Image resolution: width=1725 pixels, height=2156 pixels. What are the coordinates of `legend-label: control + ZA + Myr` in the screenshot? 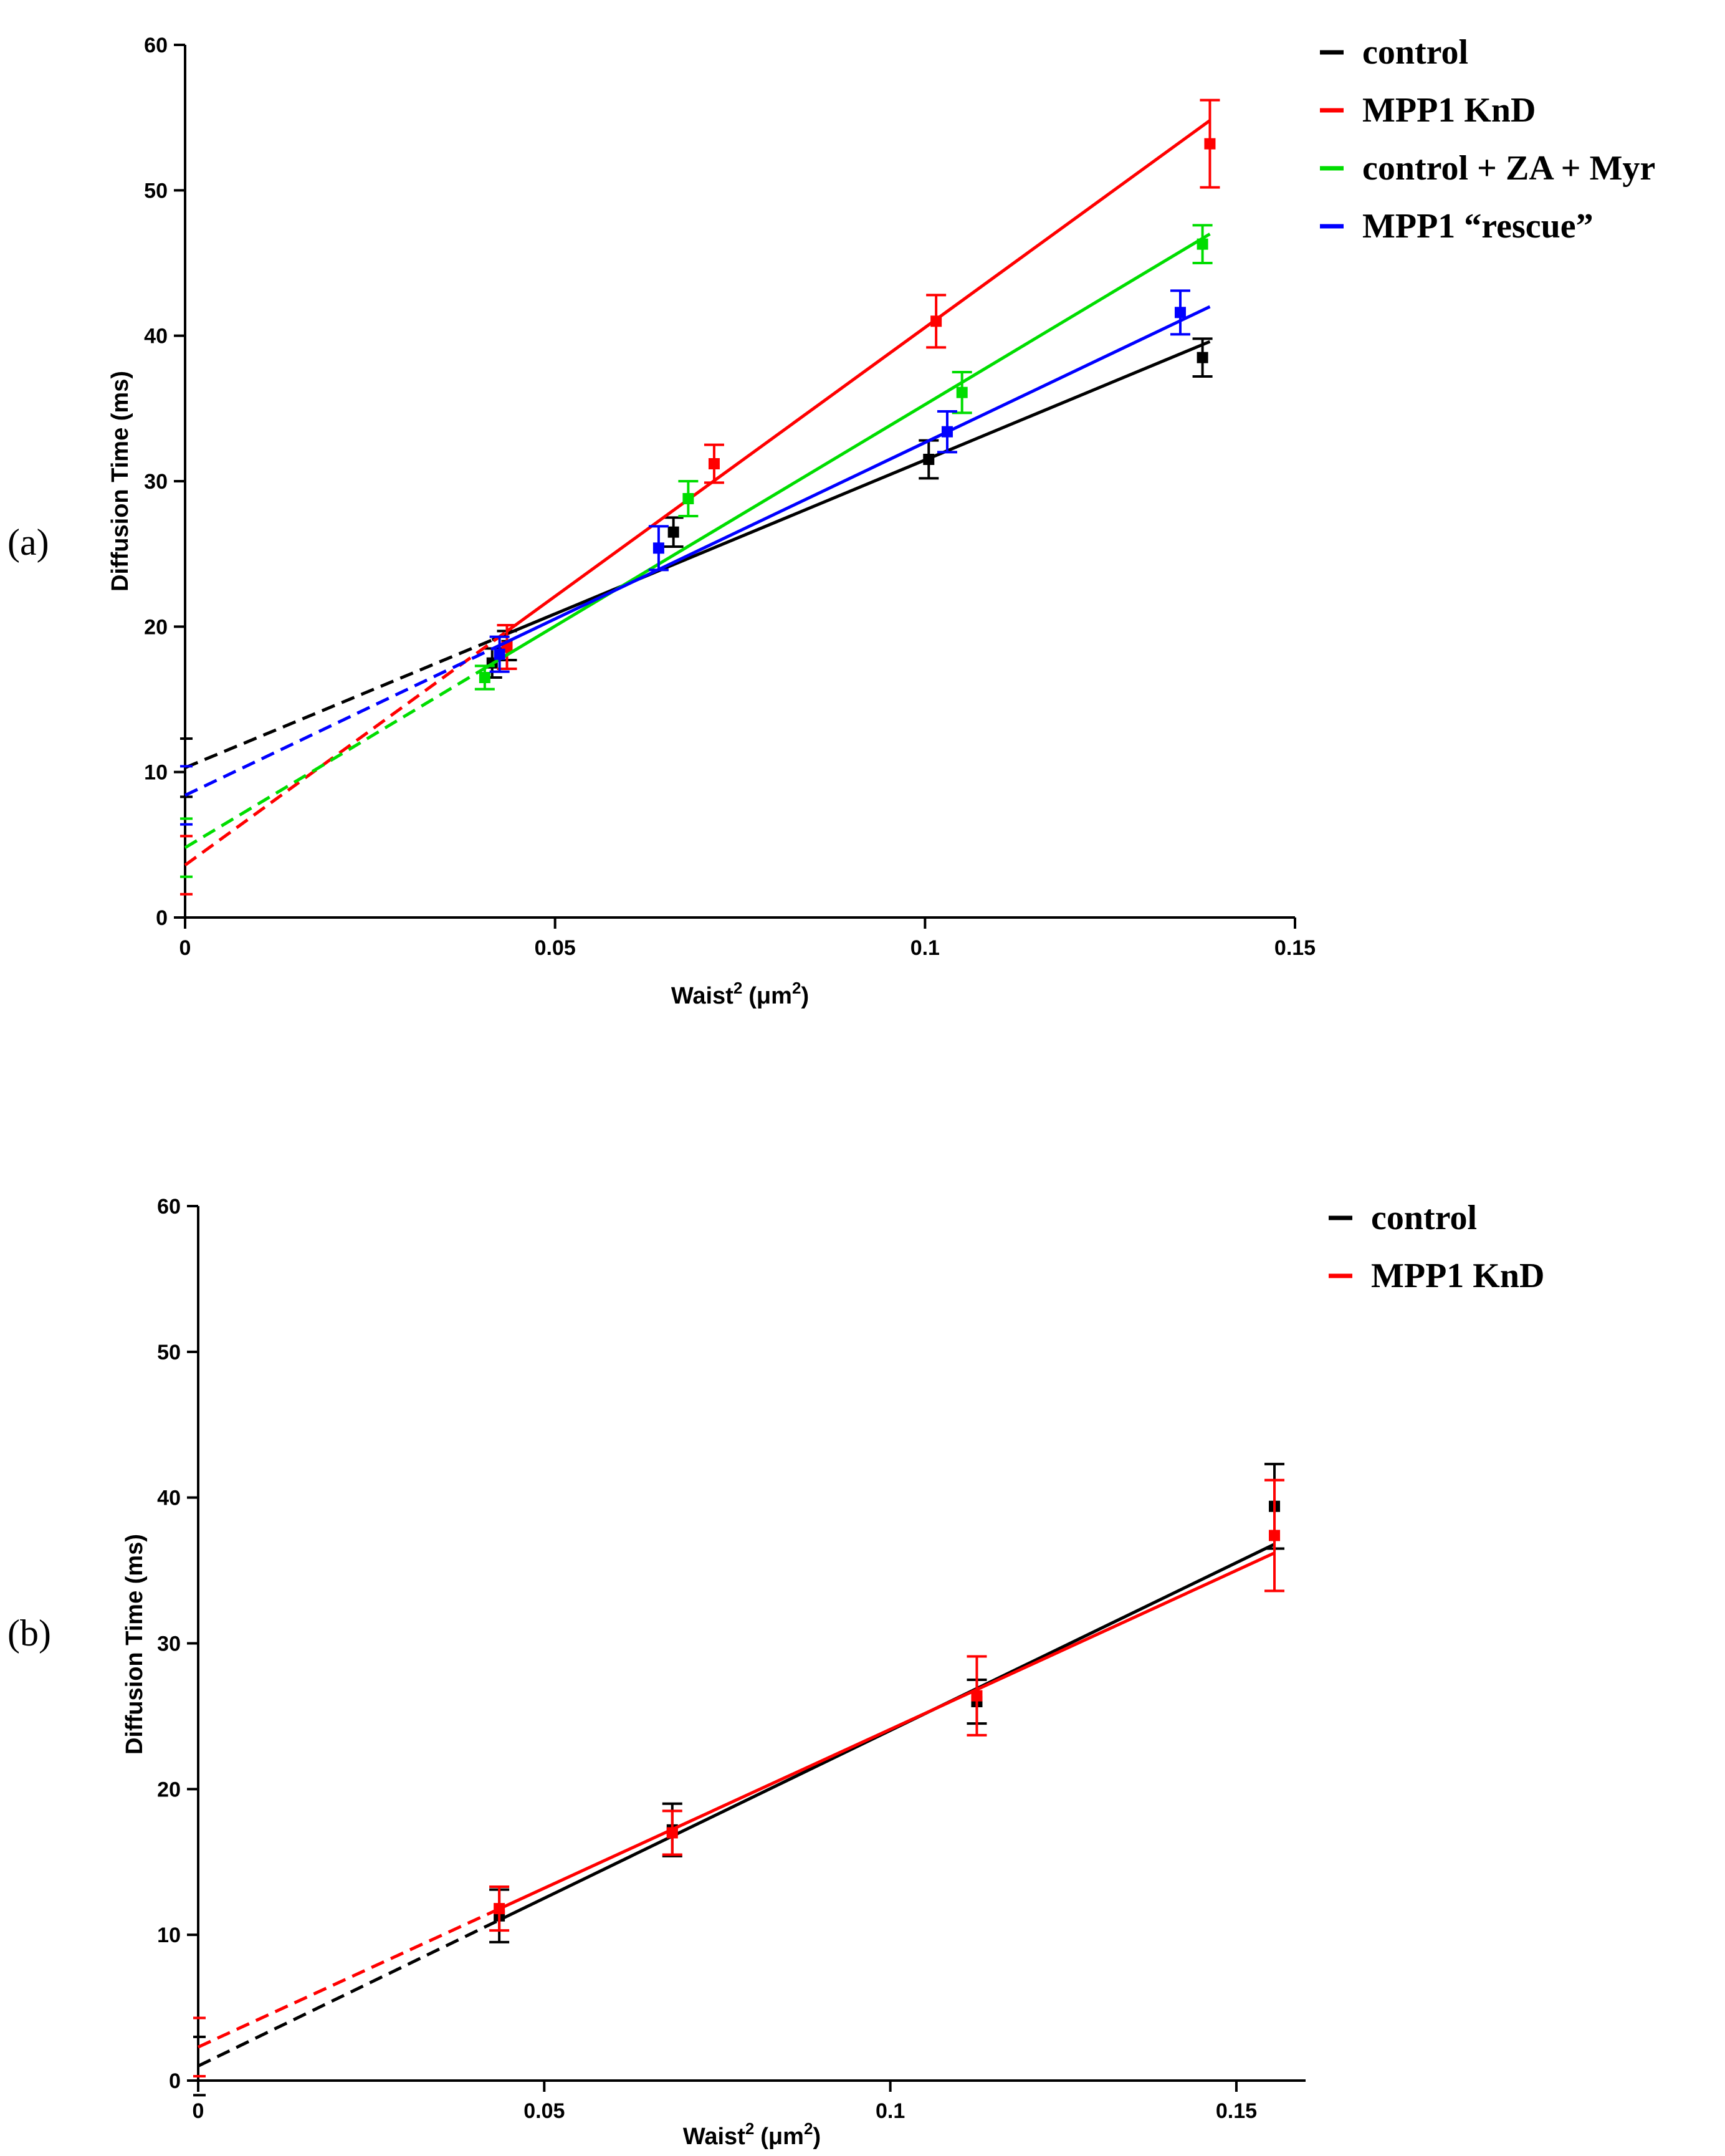 It's located at (1508, 169).